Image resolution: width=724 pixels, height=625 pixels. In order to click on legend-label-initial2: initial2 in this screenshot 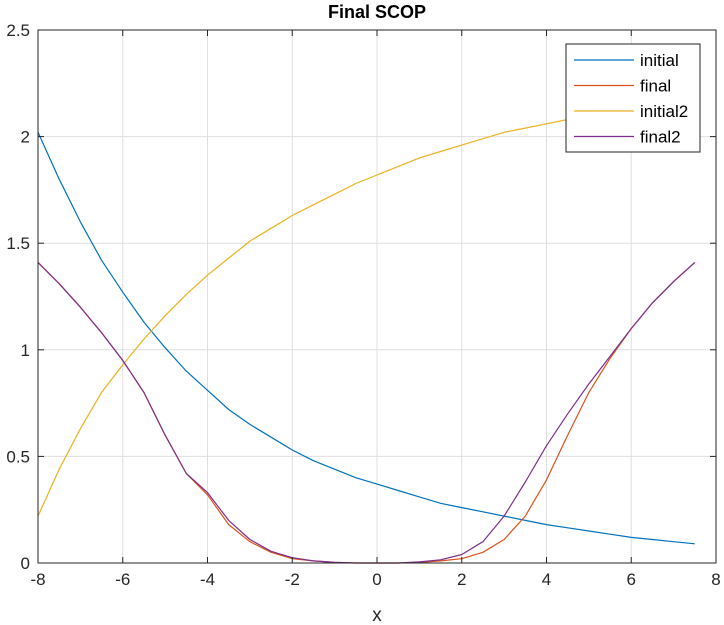, I will do `click(664, 111)`.